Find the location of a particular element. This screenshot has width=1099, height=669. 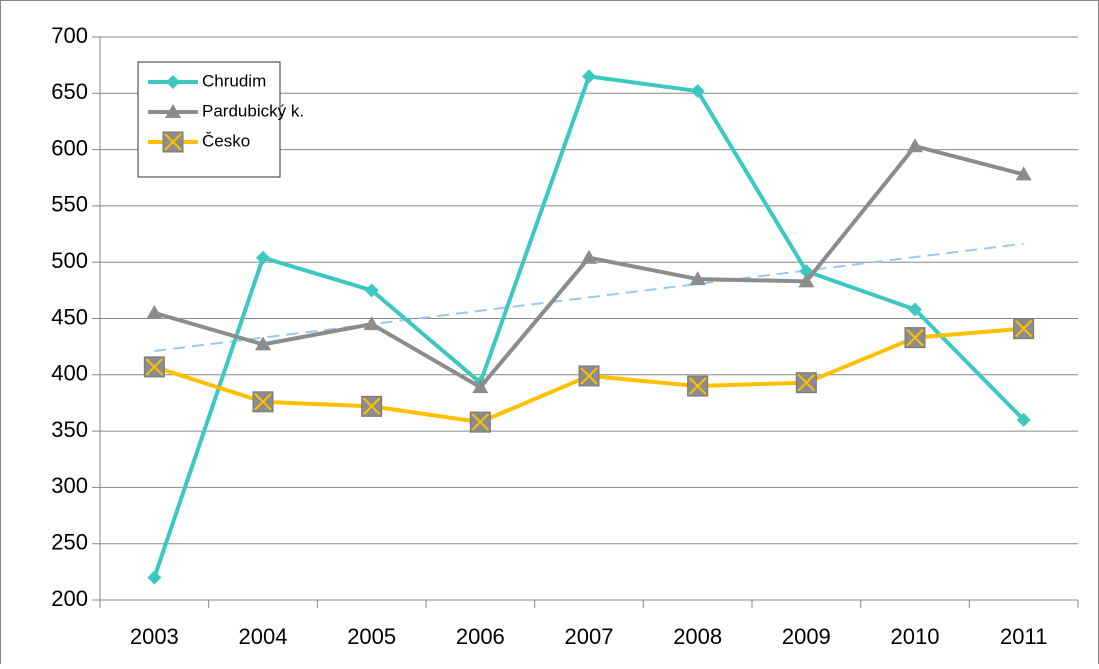

y-tick-label: 500 is located at coordinates (69, 260).